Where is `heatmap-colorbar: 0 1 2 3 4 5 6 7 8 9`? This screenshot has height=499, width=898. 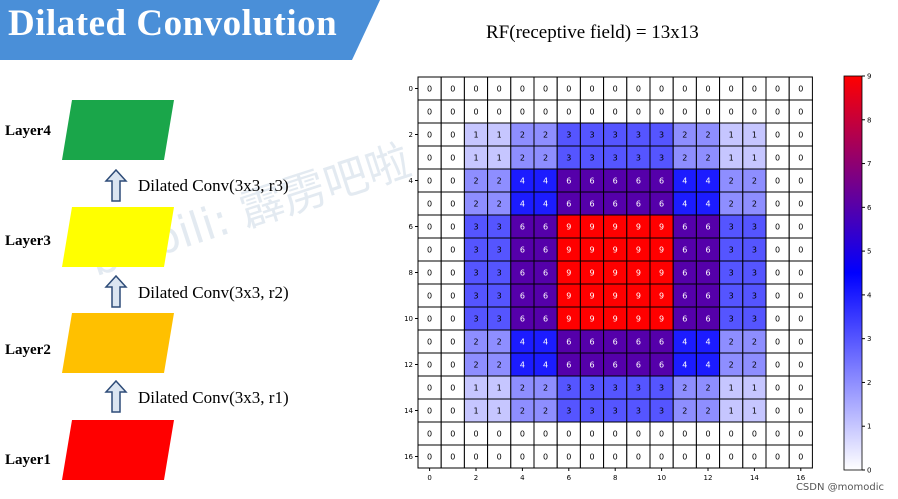
heatmap-colorbar: 0 1 2 3 4 5 6 7 8 9 is located at coordinates (857, 274).